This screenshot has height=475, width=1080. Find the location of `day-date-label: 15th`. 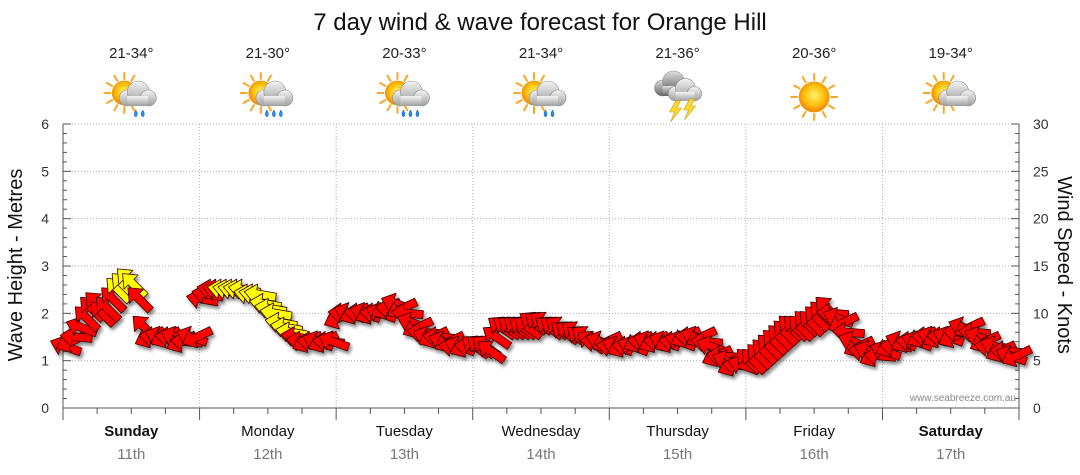

day-date-label: 15th is located at coordinates (677, 454).